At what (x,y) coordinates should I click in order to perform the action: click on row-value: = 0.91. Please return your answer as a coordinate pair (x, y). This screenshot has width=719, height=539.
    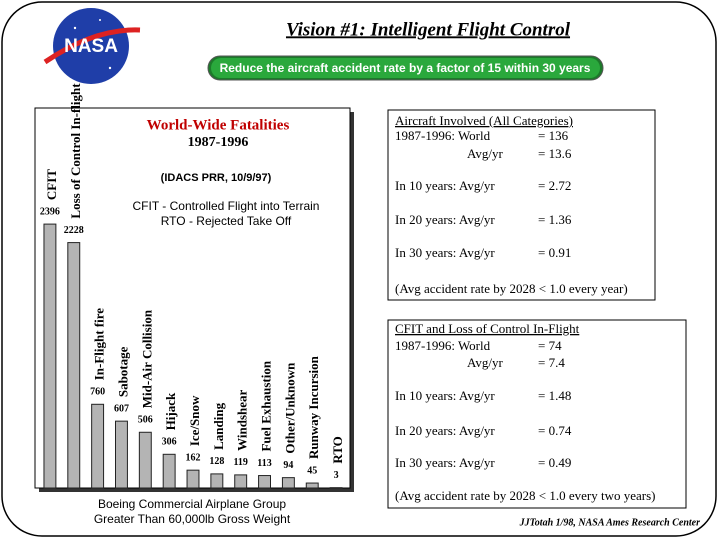
    Looking at the image, I should click on (554, 252).